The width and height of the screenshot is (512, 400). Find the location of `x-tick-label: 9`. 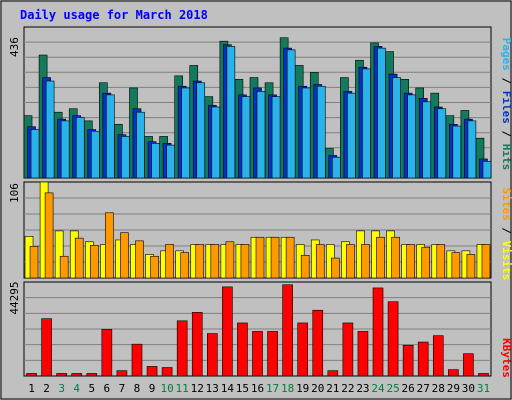

x-tick-label: 9 is located at coordinates (152, 388).